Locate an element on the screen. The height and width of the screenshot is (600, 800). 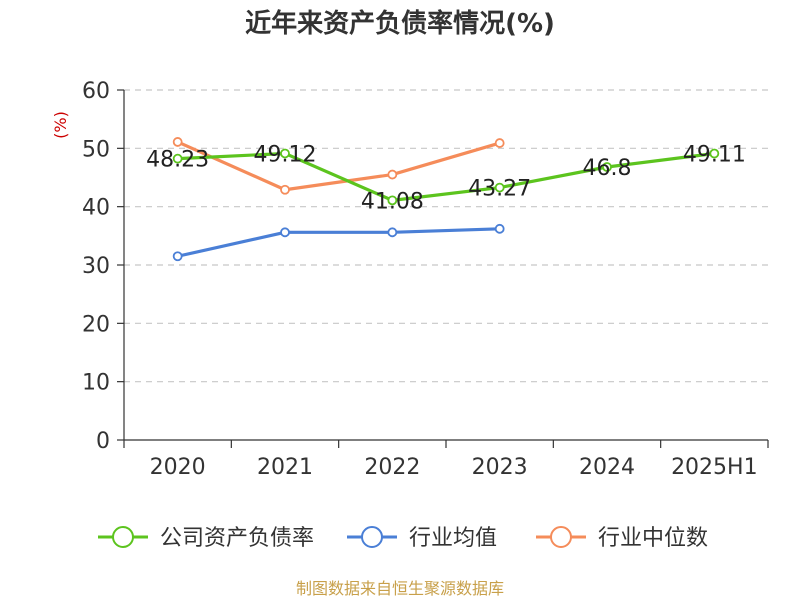
y-tick-label: 10 is located at coordinates (96, 383).